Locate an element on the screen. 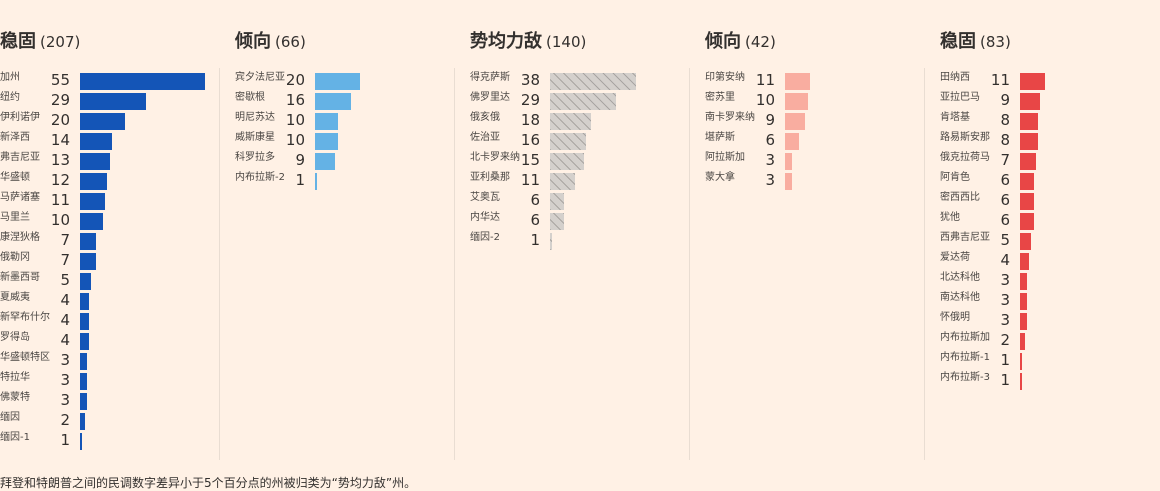  state-label: 内布拉斯-2 is located at coordinates (260, 177).